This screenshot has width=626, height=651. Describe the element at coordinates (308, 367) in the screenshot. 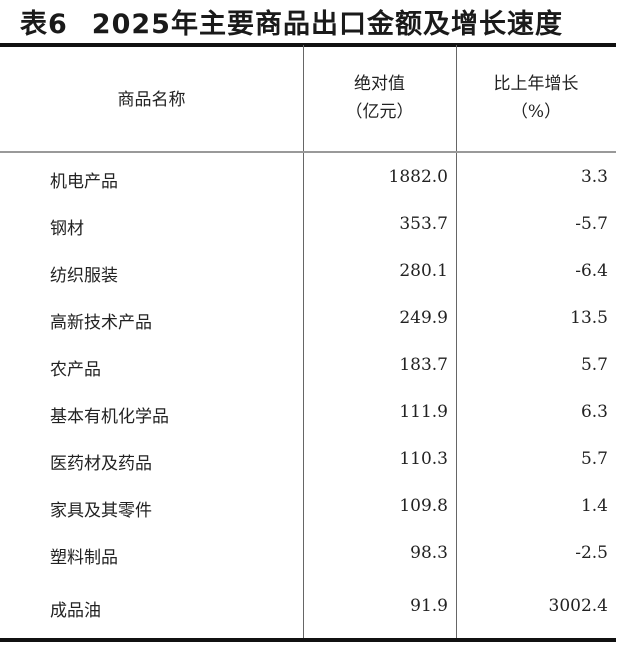

I see `table-row: 农产品 183.7 5.7` at that location.